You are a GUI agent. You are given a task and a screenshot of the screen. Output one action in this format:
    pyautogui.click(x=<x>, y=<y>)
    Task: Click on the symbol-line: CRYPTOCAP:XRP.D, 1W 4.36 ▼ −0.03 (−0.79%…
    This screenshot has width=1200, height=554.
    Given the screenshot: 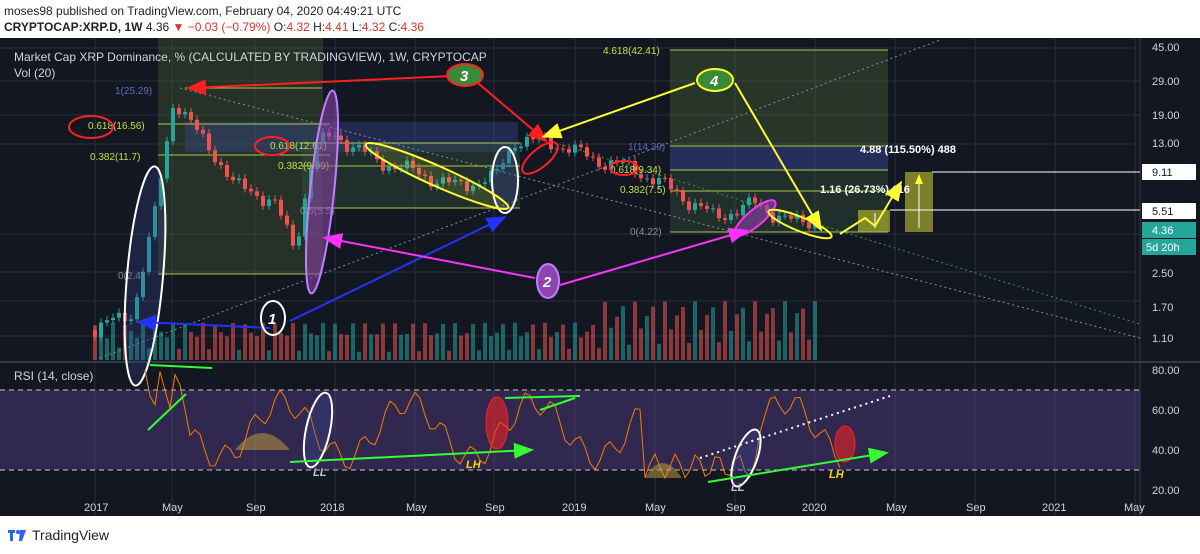 What is the action you would take?
    pyautogui.click(x=214, y=27)
    